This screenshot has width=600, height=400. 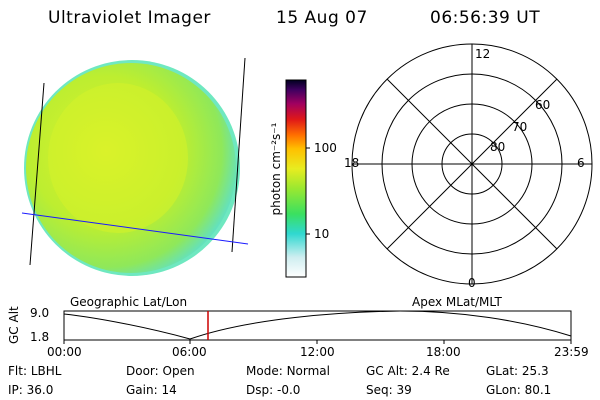 I want to click on altitude-y-label: GC Alt, so click(x=14, y=325).